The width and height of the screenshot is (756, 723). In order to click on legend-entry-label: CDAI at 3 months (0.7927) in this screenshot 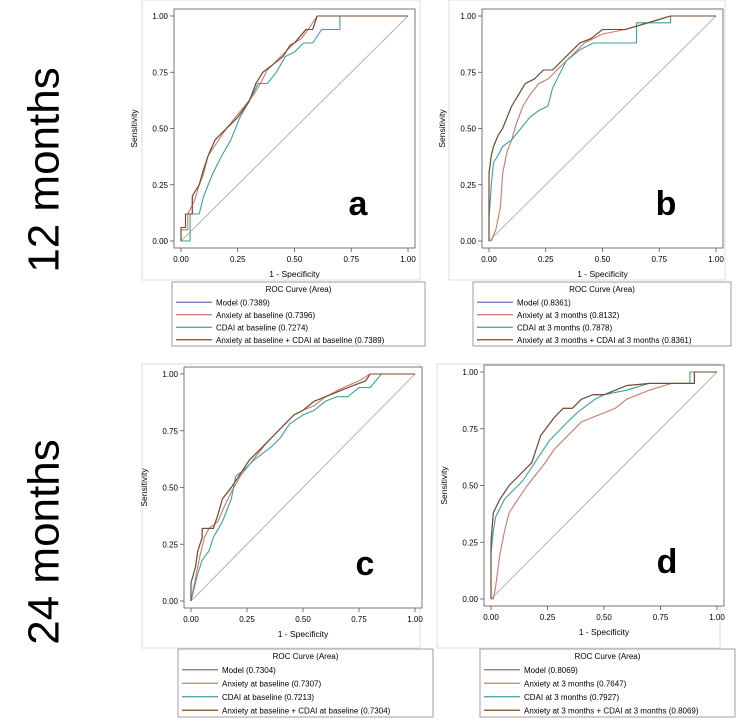, I will do `click(571, 697)`.